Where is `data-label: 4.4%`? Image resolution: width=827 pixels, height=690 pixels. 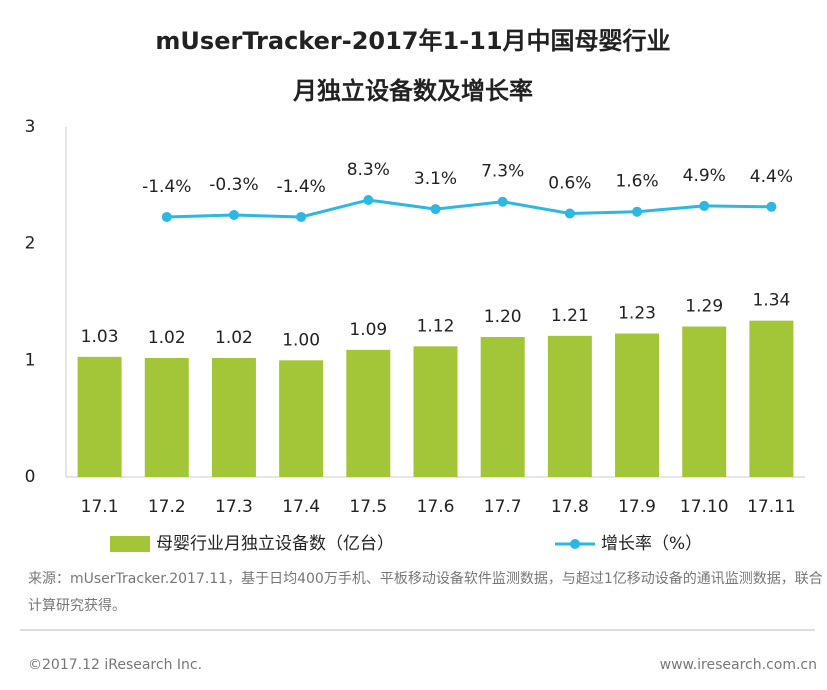
data-label: 4.4% is located at coordinates (771, 177).